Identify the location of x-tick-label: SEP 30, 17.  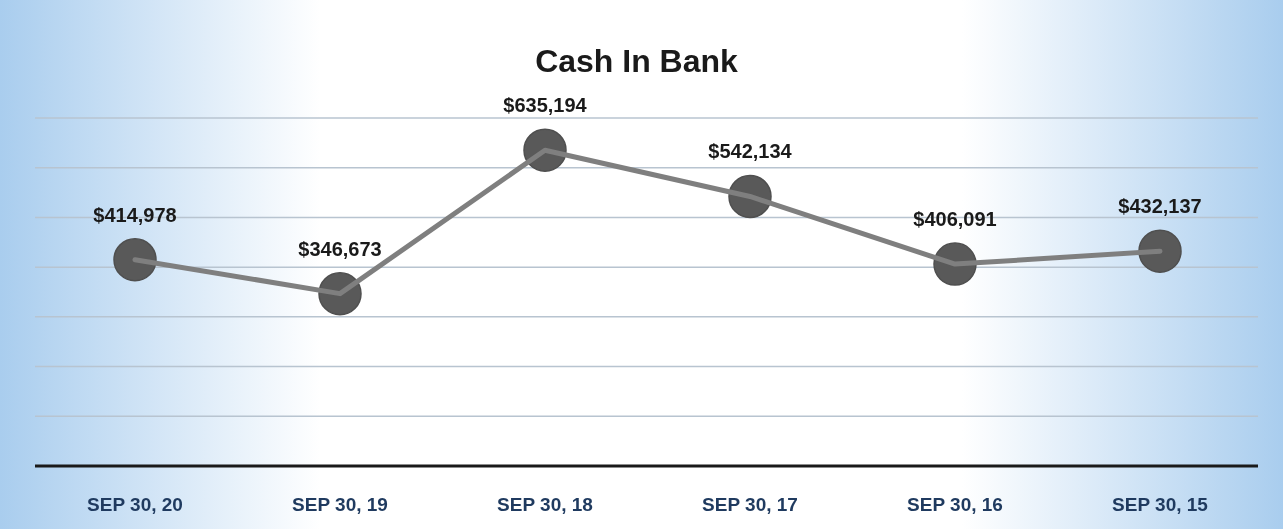
(750, 504).